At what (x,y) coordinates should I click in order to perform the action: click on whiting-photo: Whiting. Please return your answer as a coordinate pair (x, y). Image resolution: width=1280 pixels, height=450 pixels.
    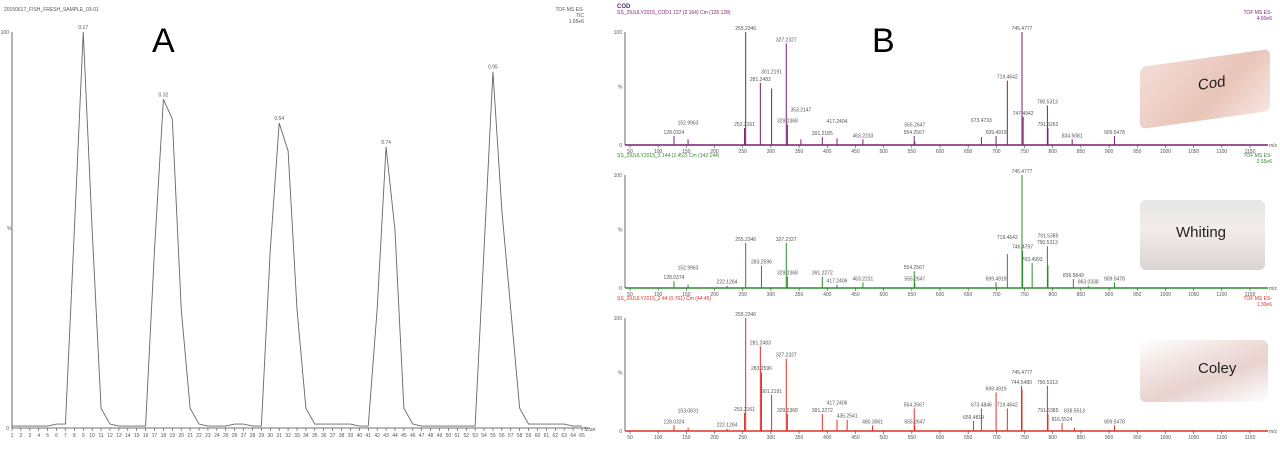
    Looking at the image, I should click on (1202, 235).